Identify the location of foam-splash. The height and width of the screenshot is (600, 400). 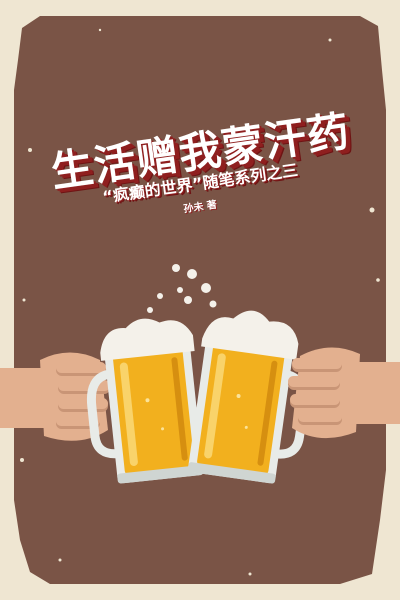
(182, 288).